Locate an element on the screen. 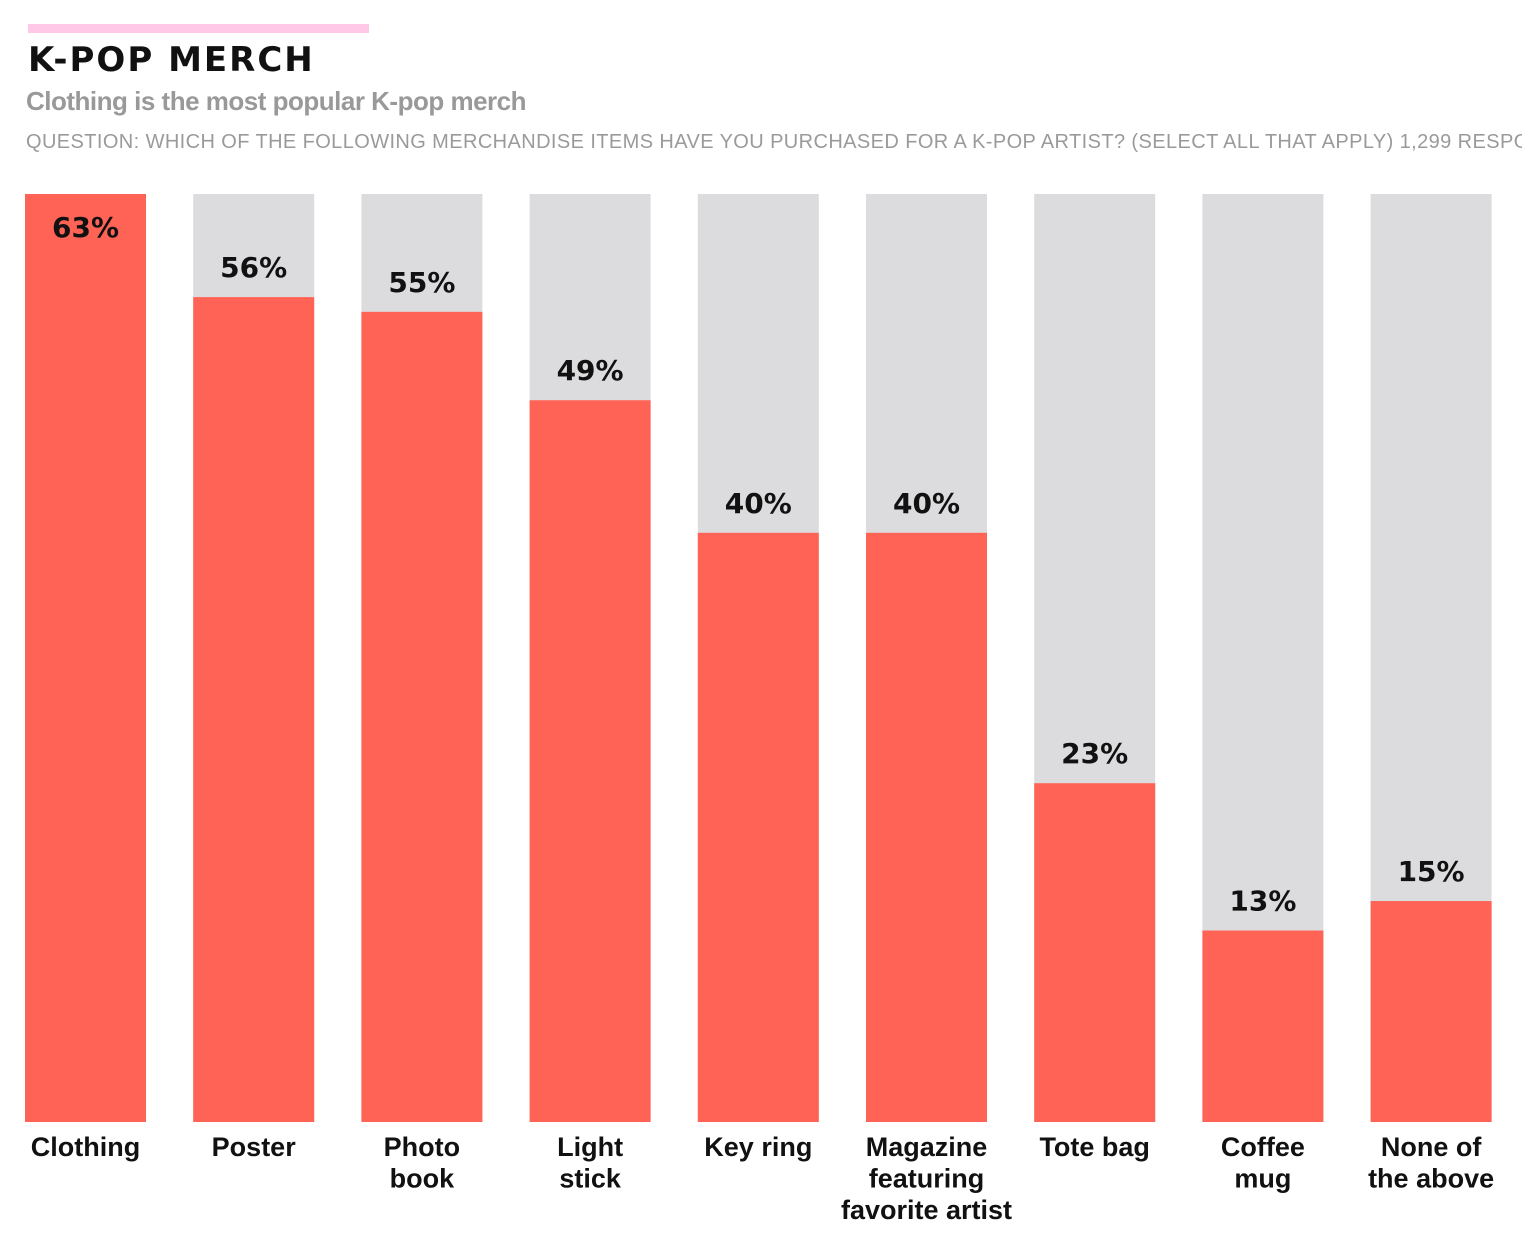 The width and height of the screenshot is (1522, 1253). category-label-line: Poster is located at coordinates (254, 1147).